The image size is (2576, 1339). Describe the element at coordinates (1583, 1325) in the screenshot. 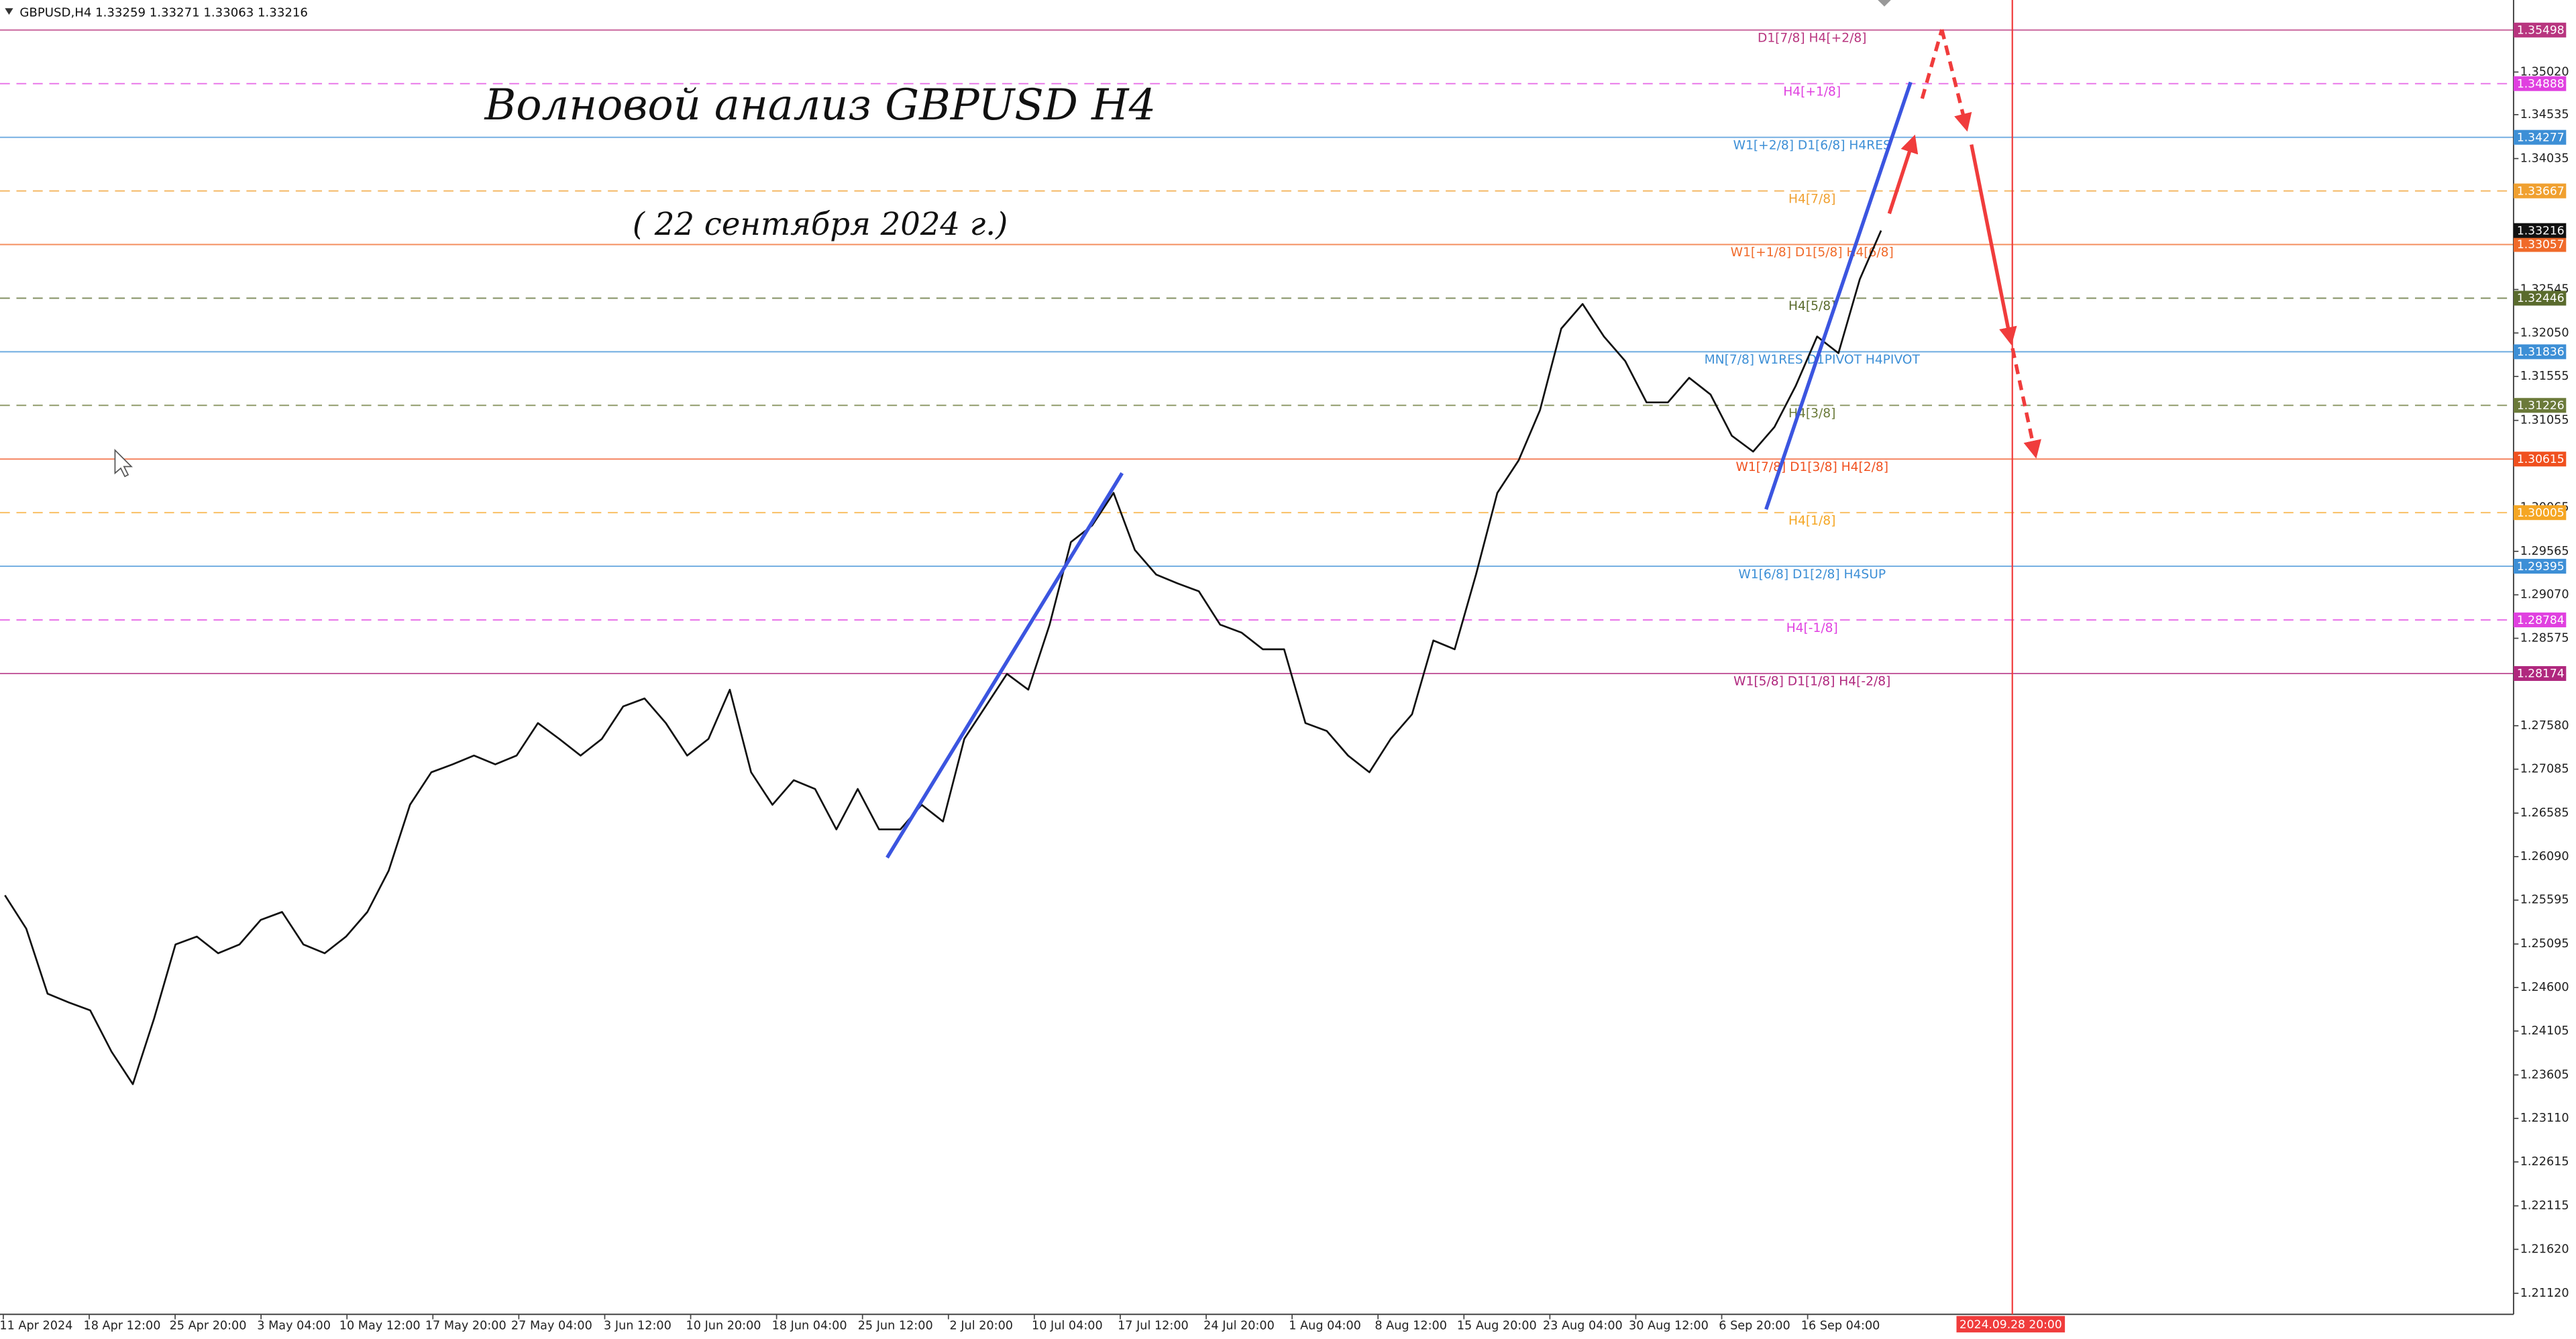

I see `x-tick-label: 23 Aug 04:00` at that location.